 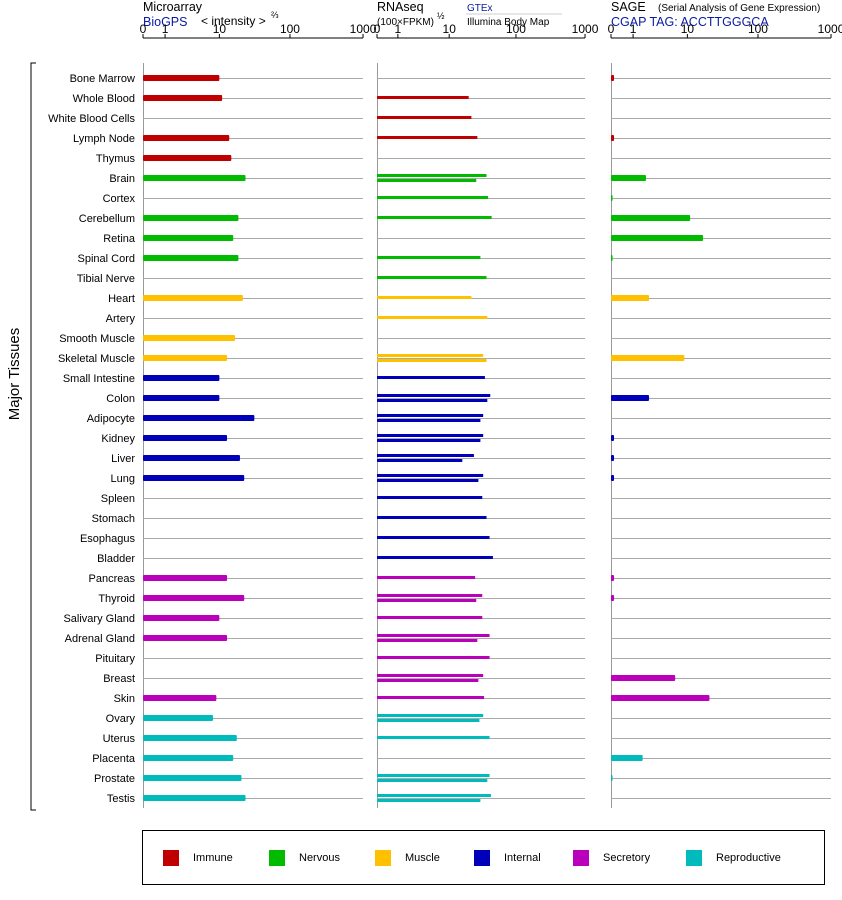 I want to click on microarray-bar-skin, so click(x=180, y=698).